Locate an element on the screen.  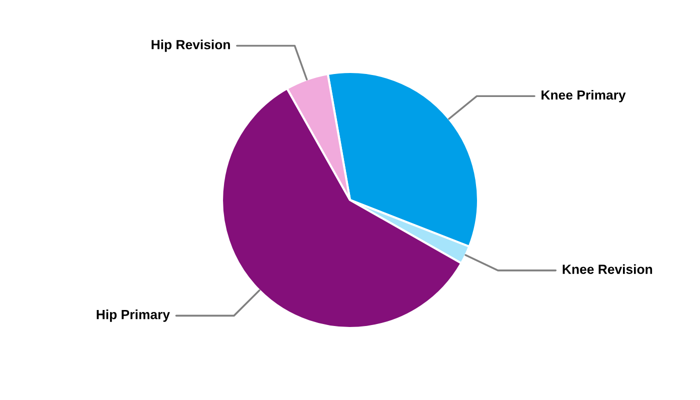
slice-label: Hip Revision is located at coordinates (191, 46).